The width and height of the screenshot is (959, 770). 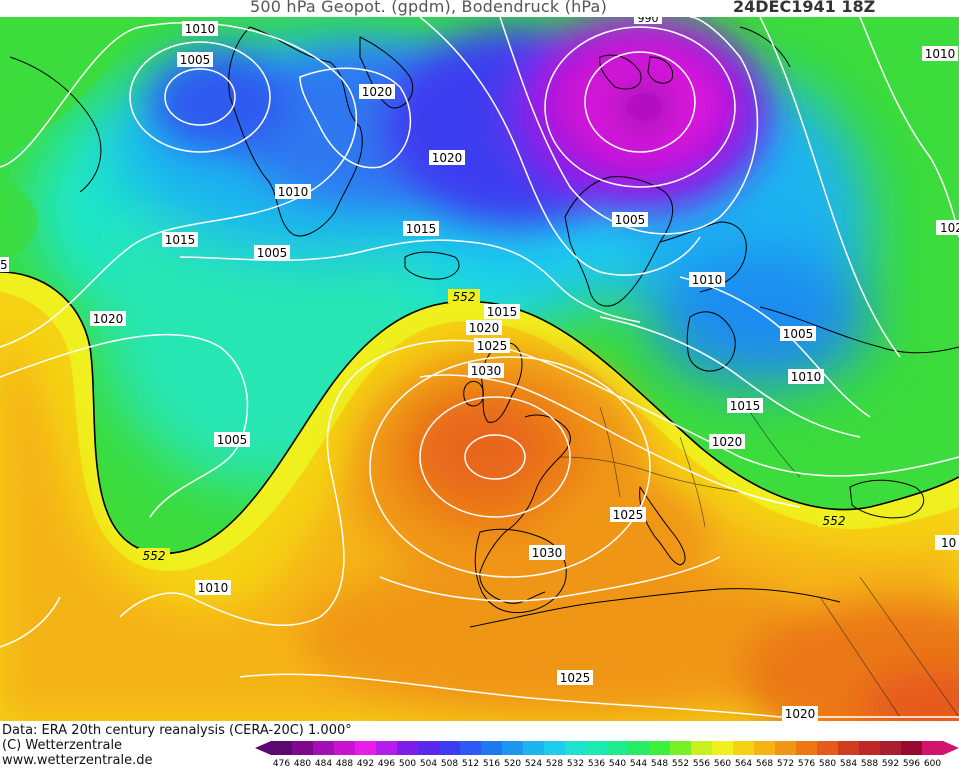 What do you see at coordinates (428, 763) in the screenshot?
I see `legend-tick-label: 504` at bounding box center [428, 763].